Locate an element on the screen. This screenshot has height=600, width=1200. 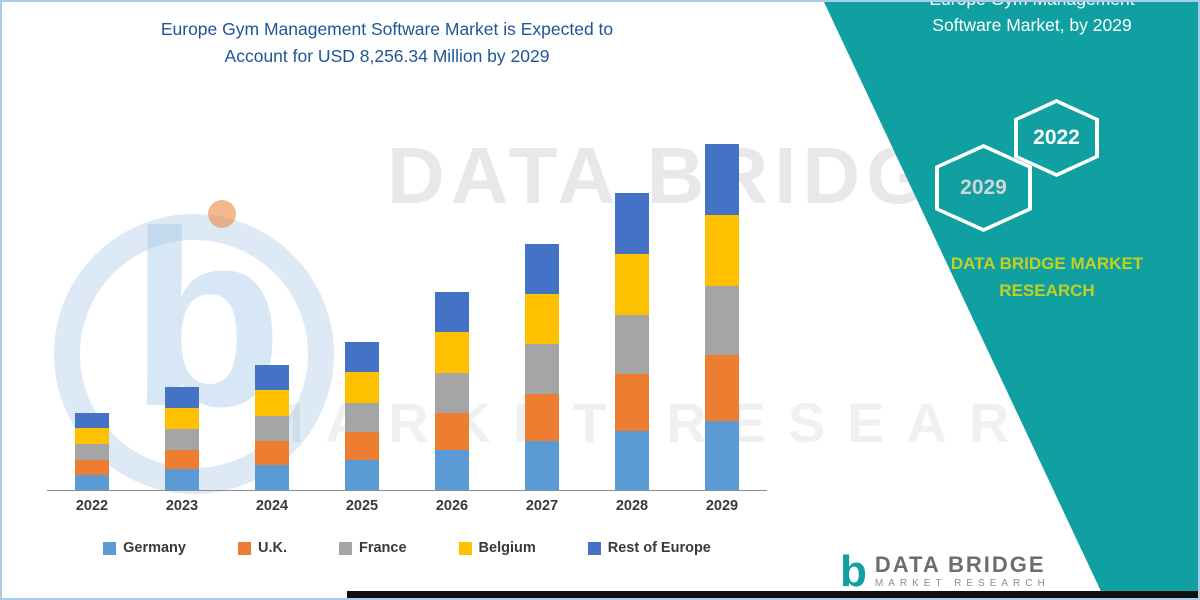
chart-title-line2: Account for USD 8,256.34 Million by 2029 is located at coordinates (387, 56).